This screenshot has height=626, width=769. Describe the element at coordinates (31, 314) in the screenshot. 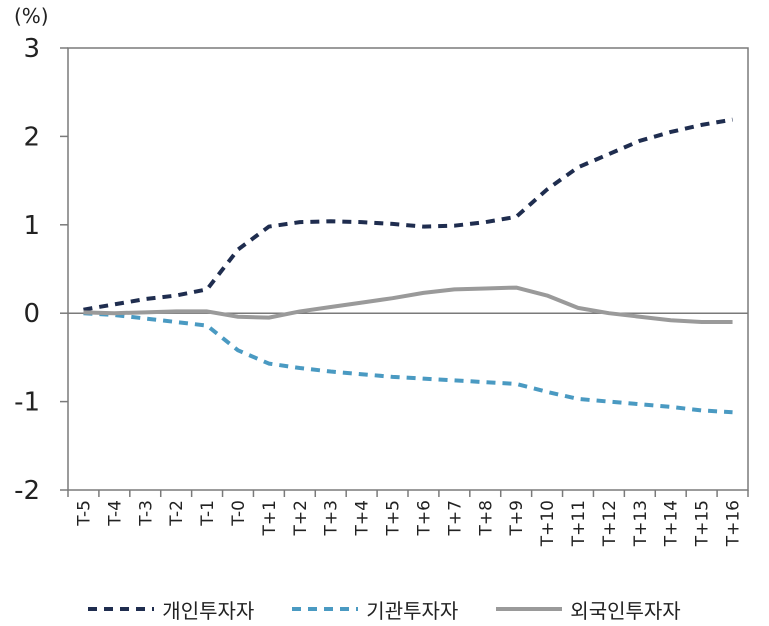

I see `y-tick-label: 0` at that location.